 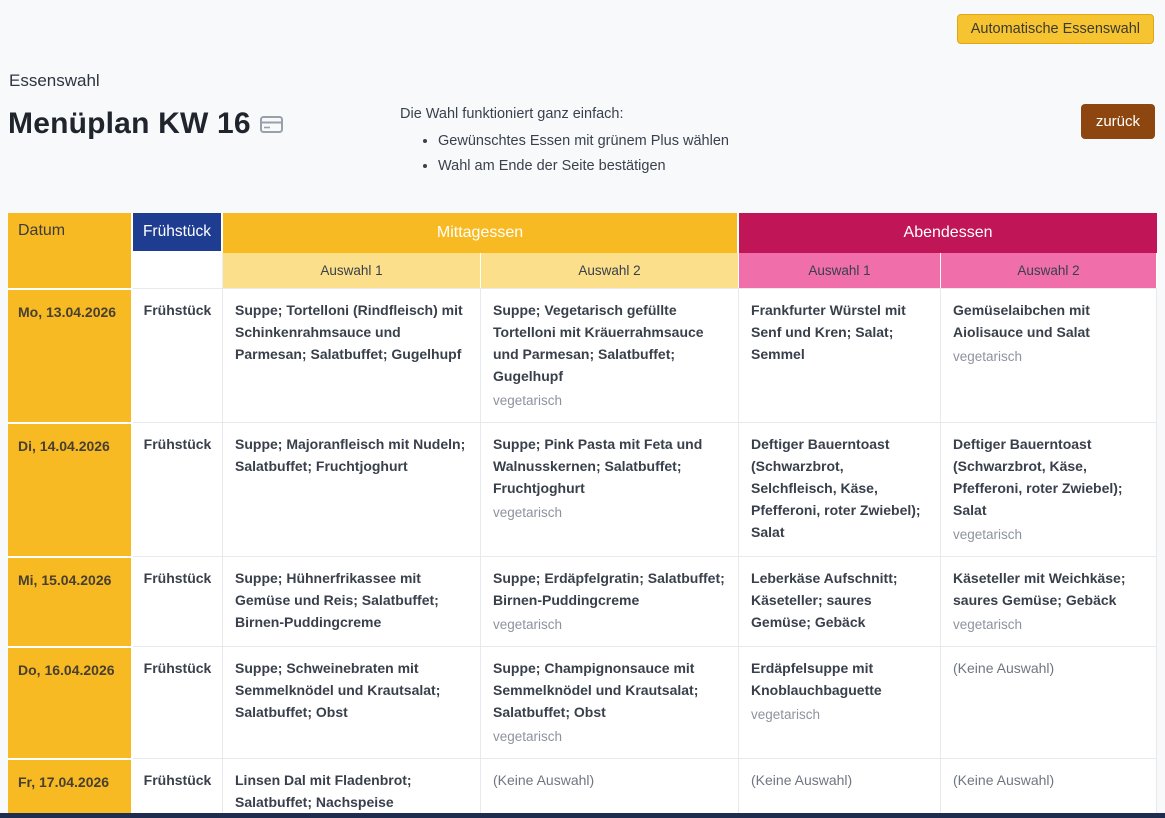 I want to click on meal-text: Erdäpfelsuppe mit Knoblauchbaguette, so click(x=816, y=679).